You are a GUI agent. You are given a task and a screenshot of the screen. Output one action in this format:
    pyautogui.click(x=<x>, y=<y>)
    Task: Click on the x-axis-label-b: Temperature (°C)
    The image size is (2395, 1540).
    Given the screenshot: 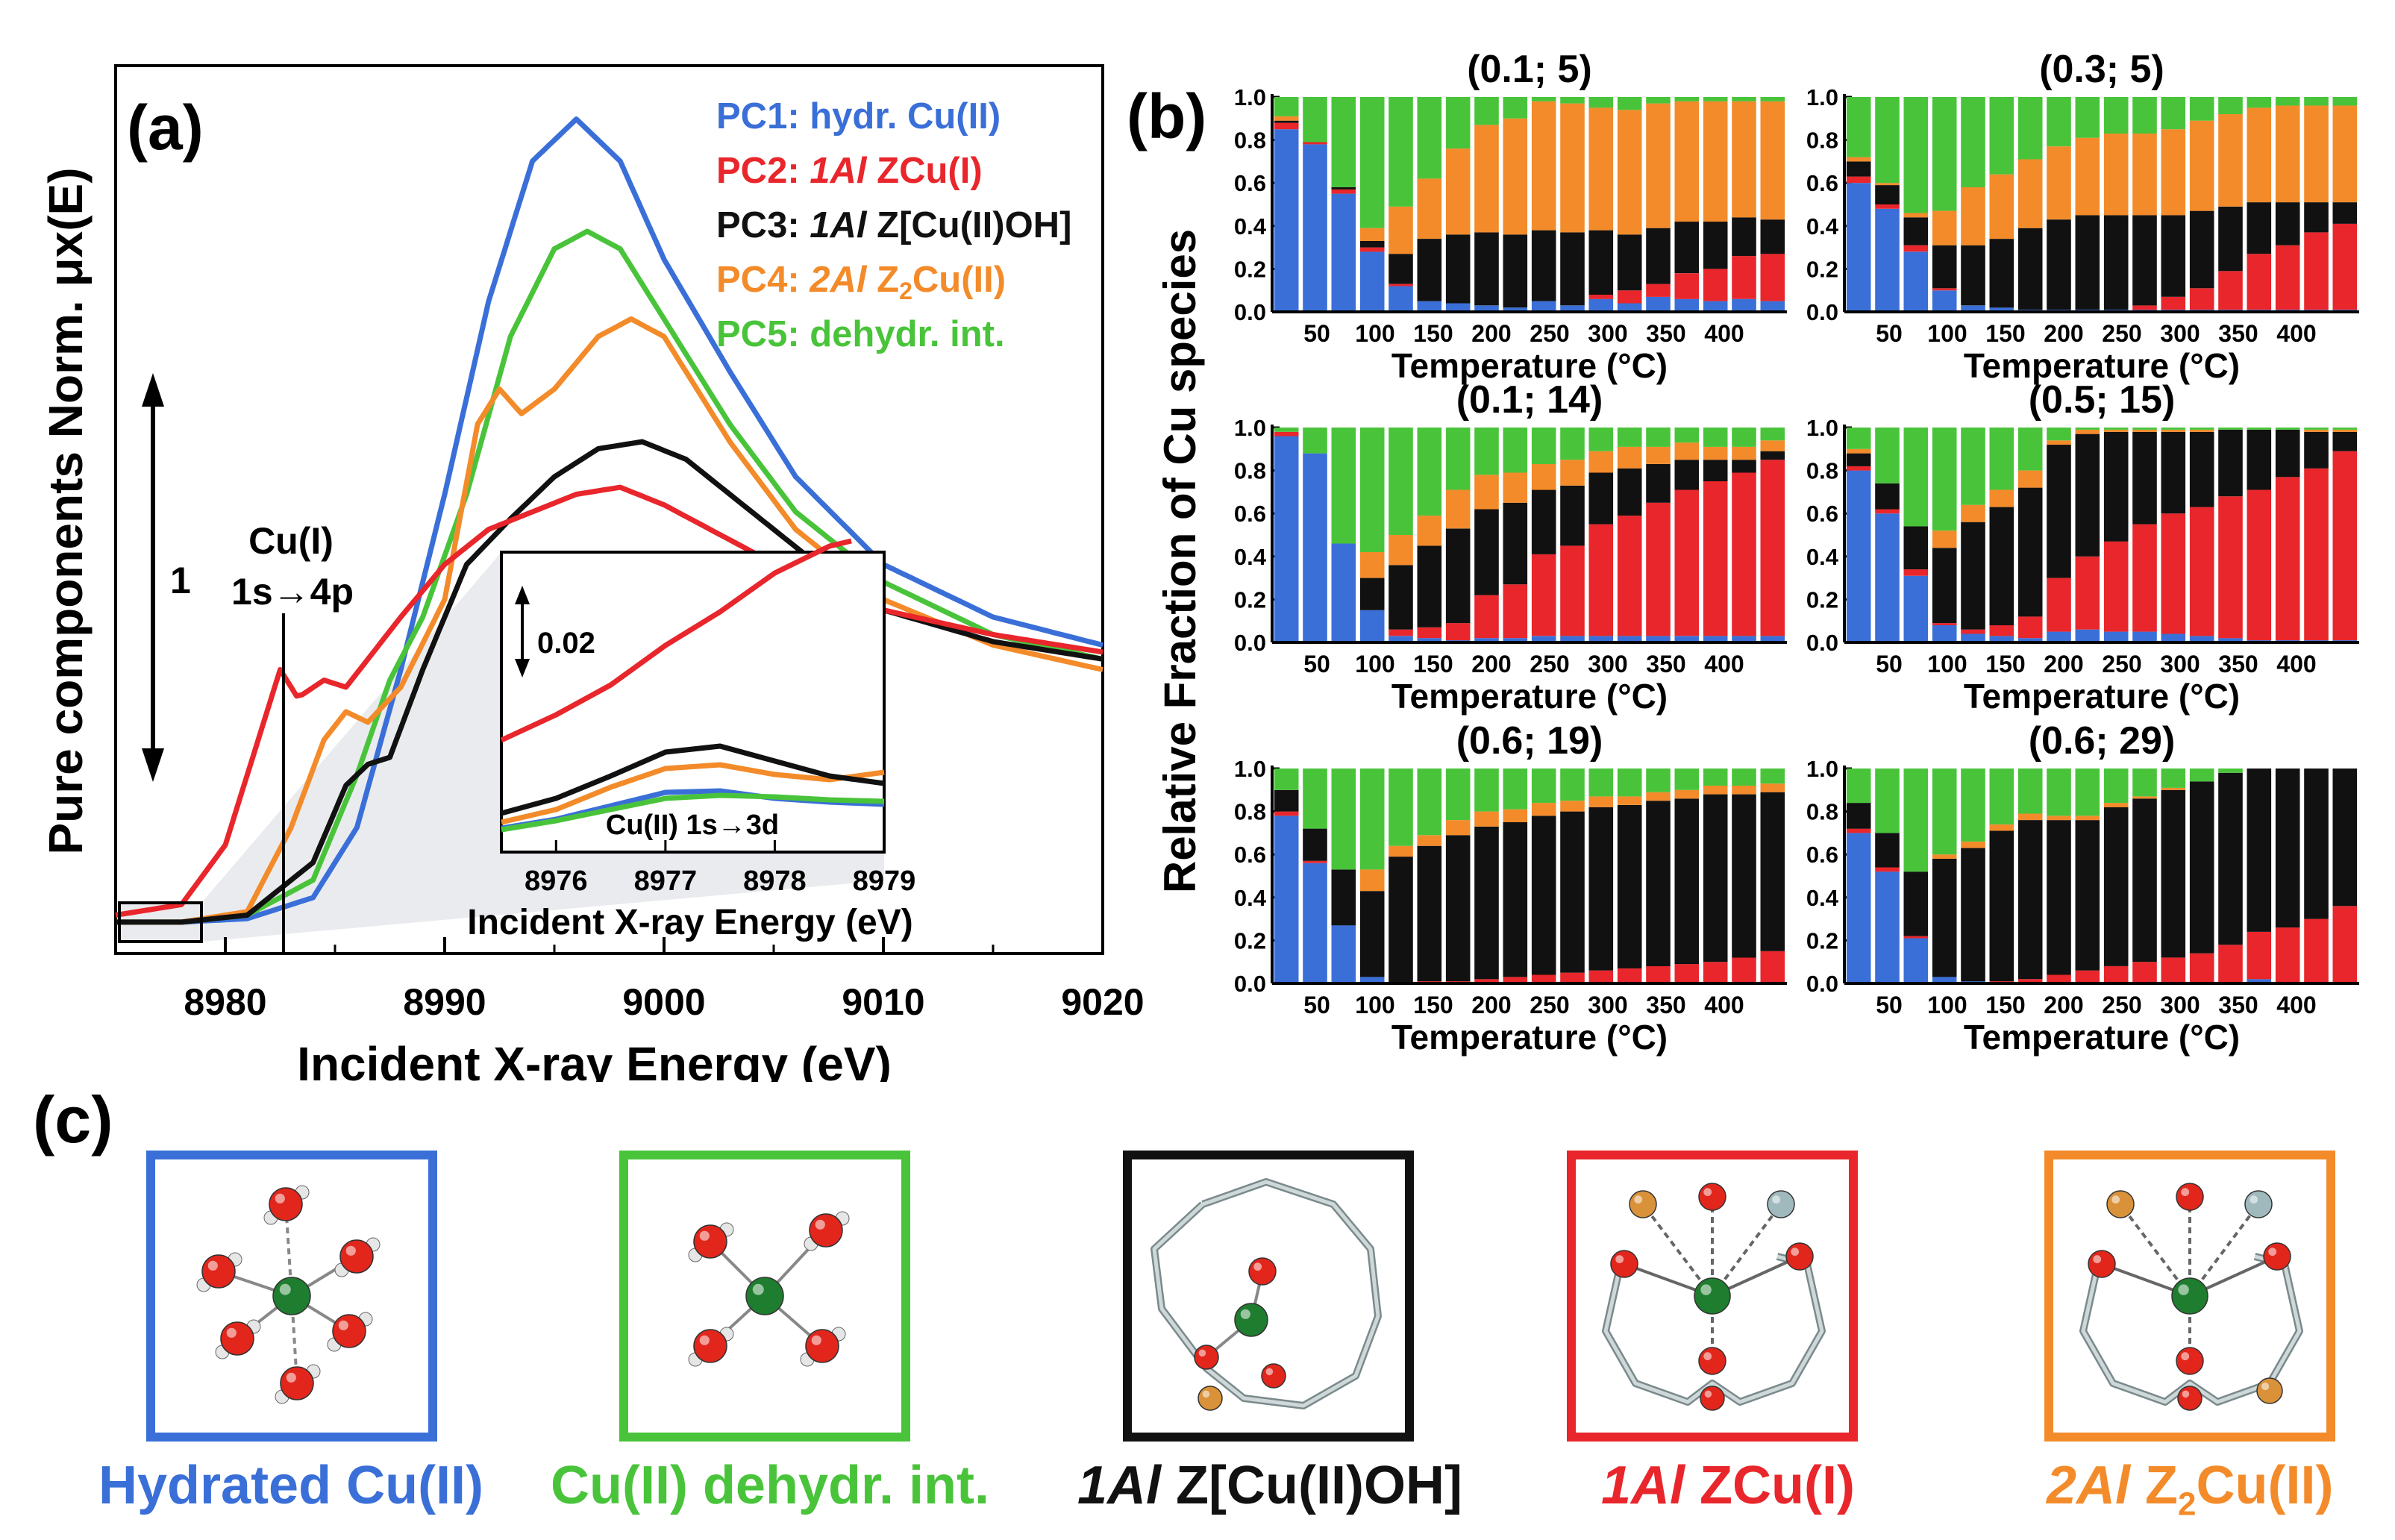 What is the action you would take?
    pyautogui.click(x=1529, y=696)
    